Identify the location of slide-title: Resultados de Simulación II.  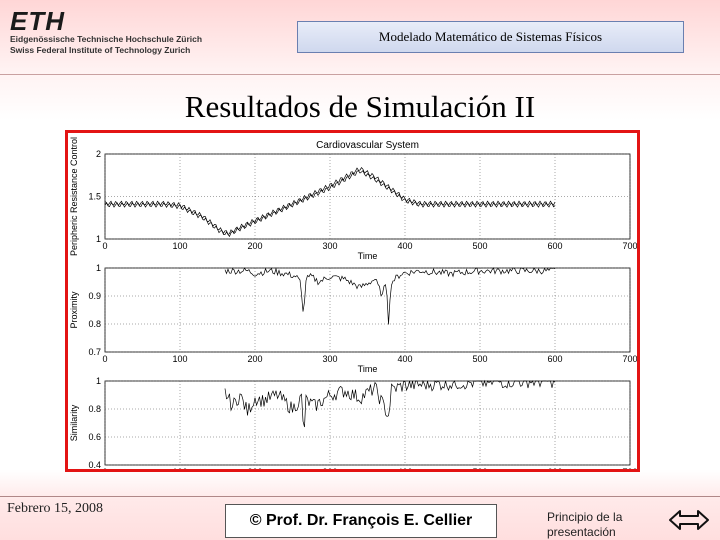
(360, 106).